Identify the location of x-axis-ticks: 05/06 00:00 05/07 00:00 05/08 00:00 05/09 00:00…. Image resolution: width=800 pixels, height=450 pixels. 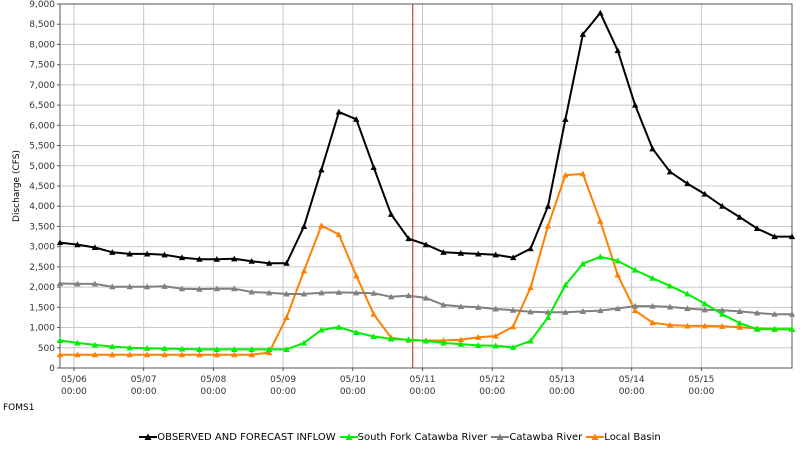
(388, 382).